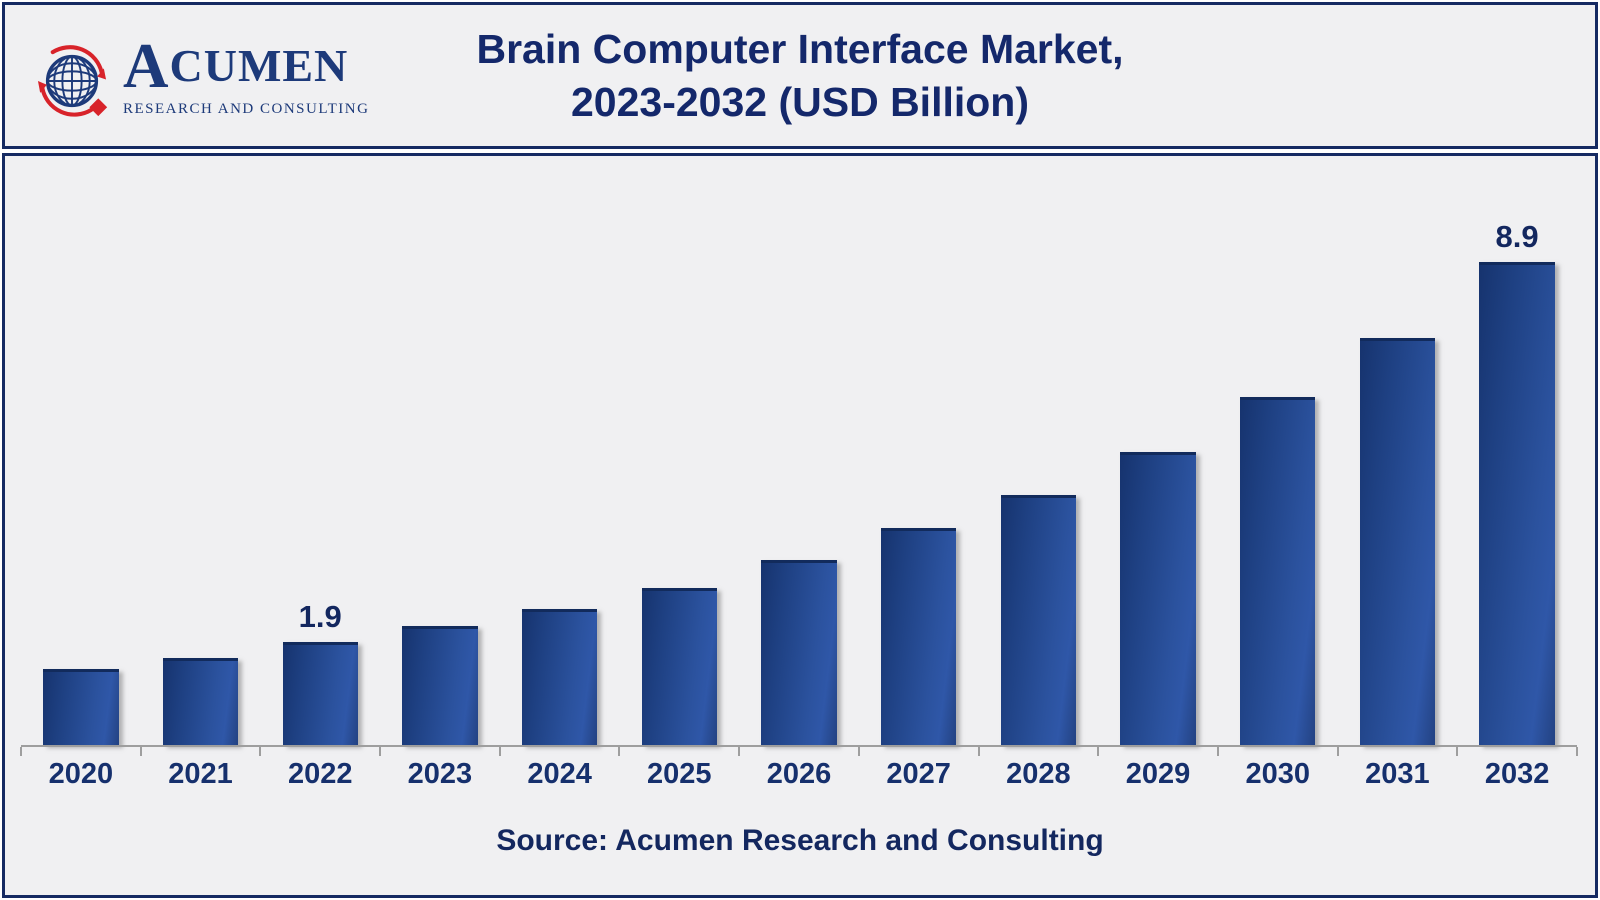 The image size is (1600, 900). Describe the element at coordinates (559, 774) in the screenshot. I see `year-label-2024: 2024` at that location.